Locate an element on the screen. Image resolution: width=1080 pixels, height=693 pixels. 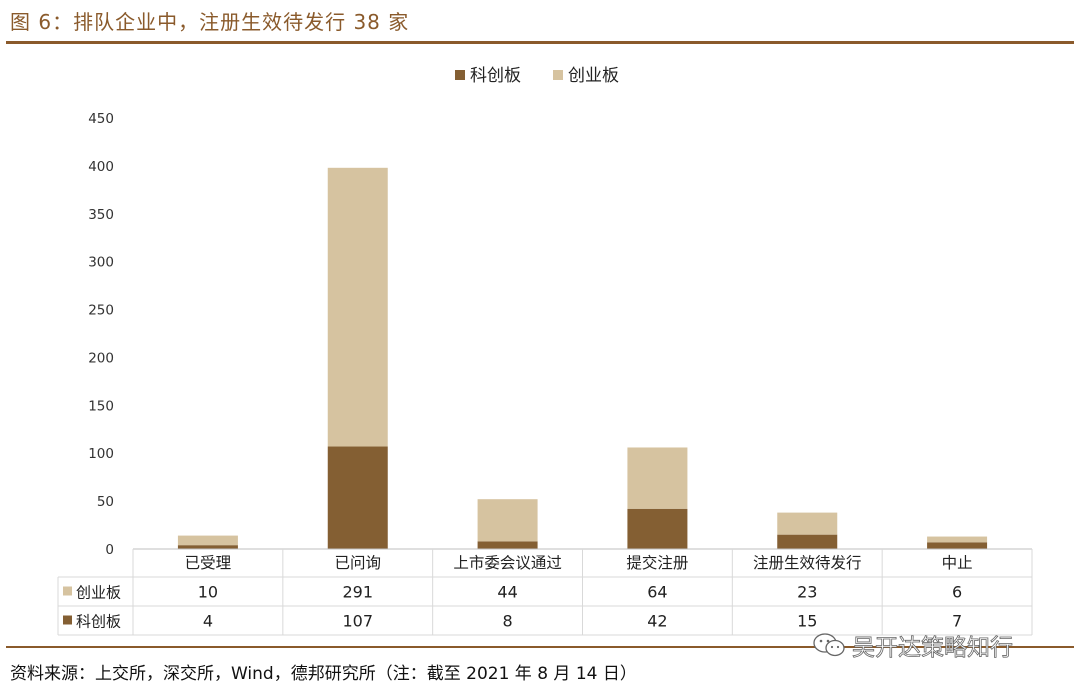
category-label: 提交注册 is located at coordinates (657, 563).